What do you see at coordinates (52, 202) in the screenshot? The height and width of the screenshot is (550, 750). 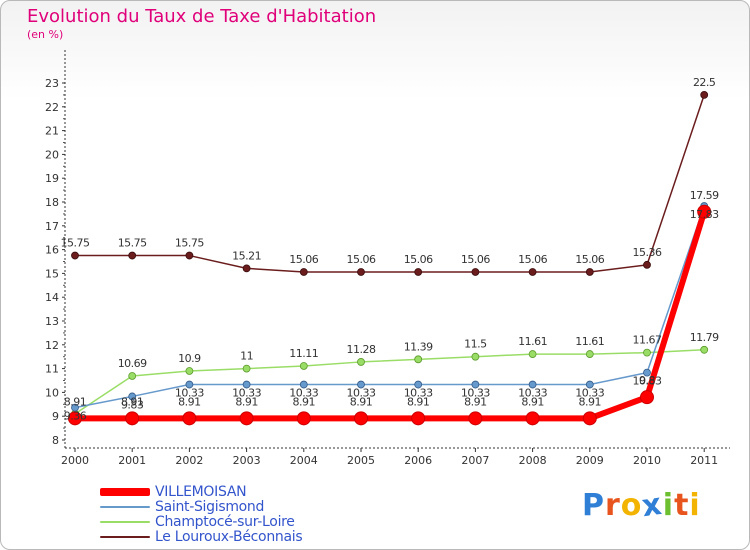 I see `y-tick-label: 18` at bounding box center [52, 202].